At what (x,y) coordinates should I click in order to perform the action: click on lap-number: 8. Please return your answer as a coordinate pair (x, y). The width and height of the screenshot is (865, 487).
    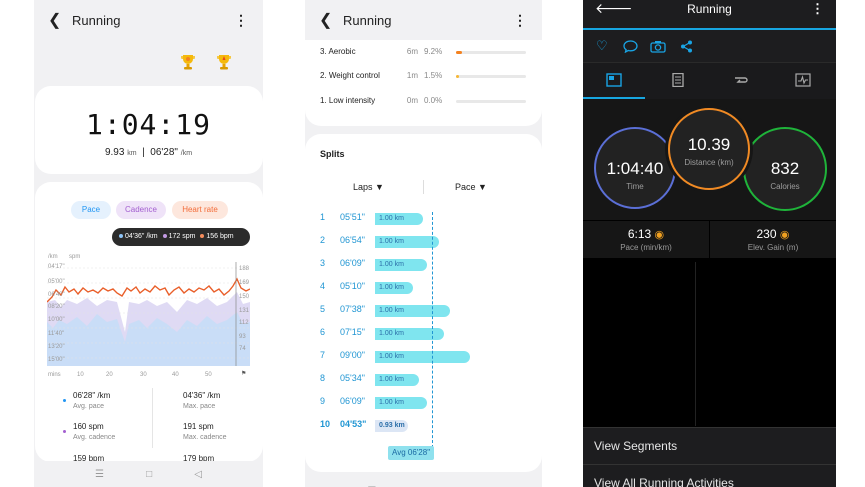
    Looking at the image, I should click on (323, 378).